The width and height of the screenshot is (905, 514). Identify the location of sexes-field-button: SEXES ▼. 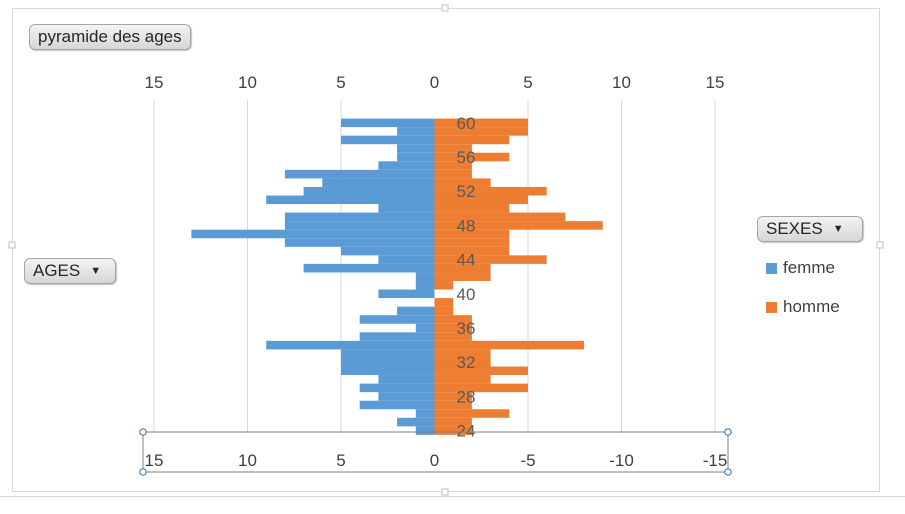
(810, 229).